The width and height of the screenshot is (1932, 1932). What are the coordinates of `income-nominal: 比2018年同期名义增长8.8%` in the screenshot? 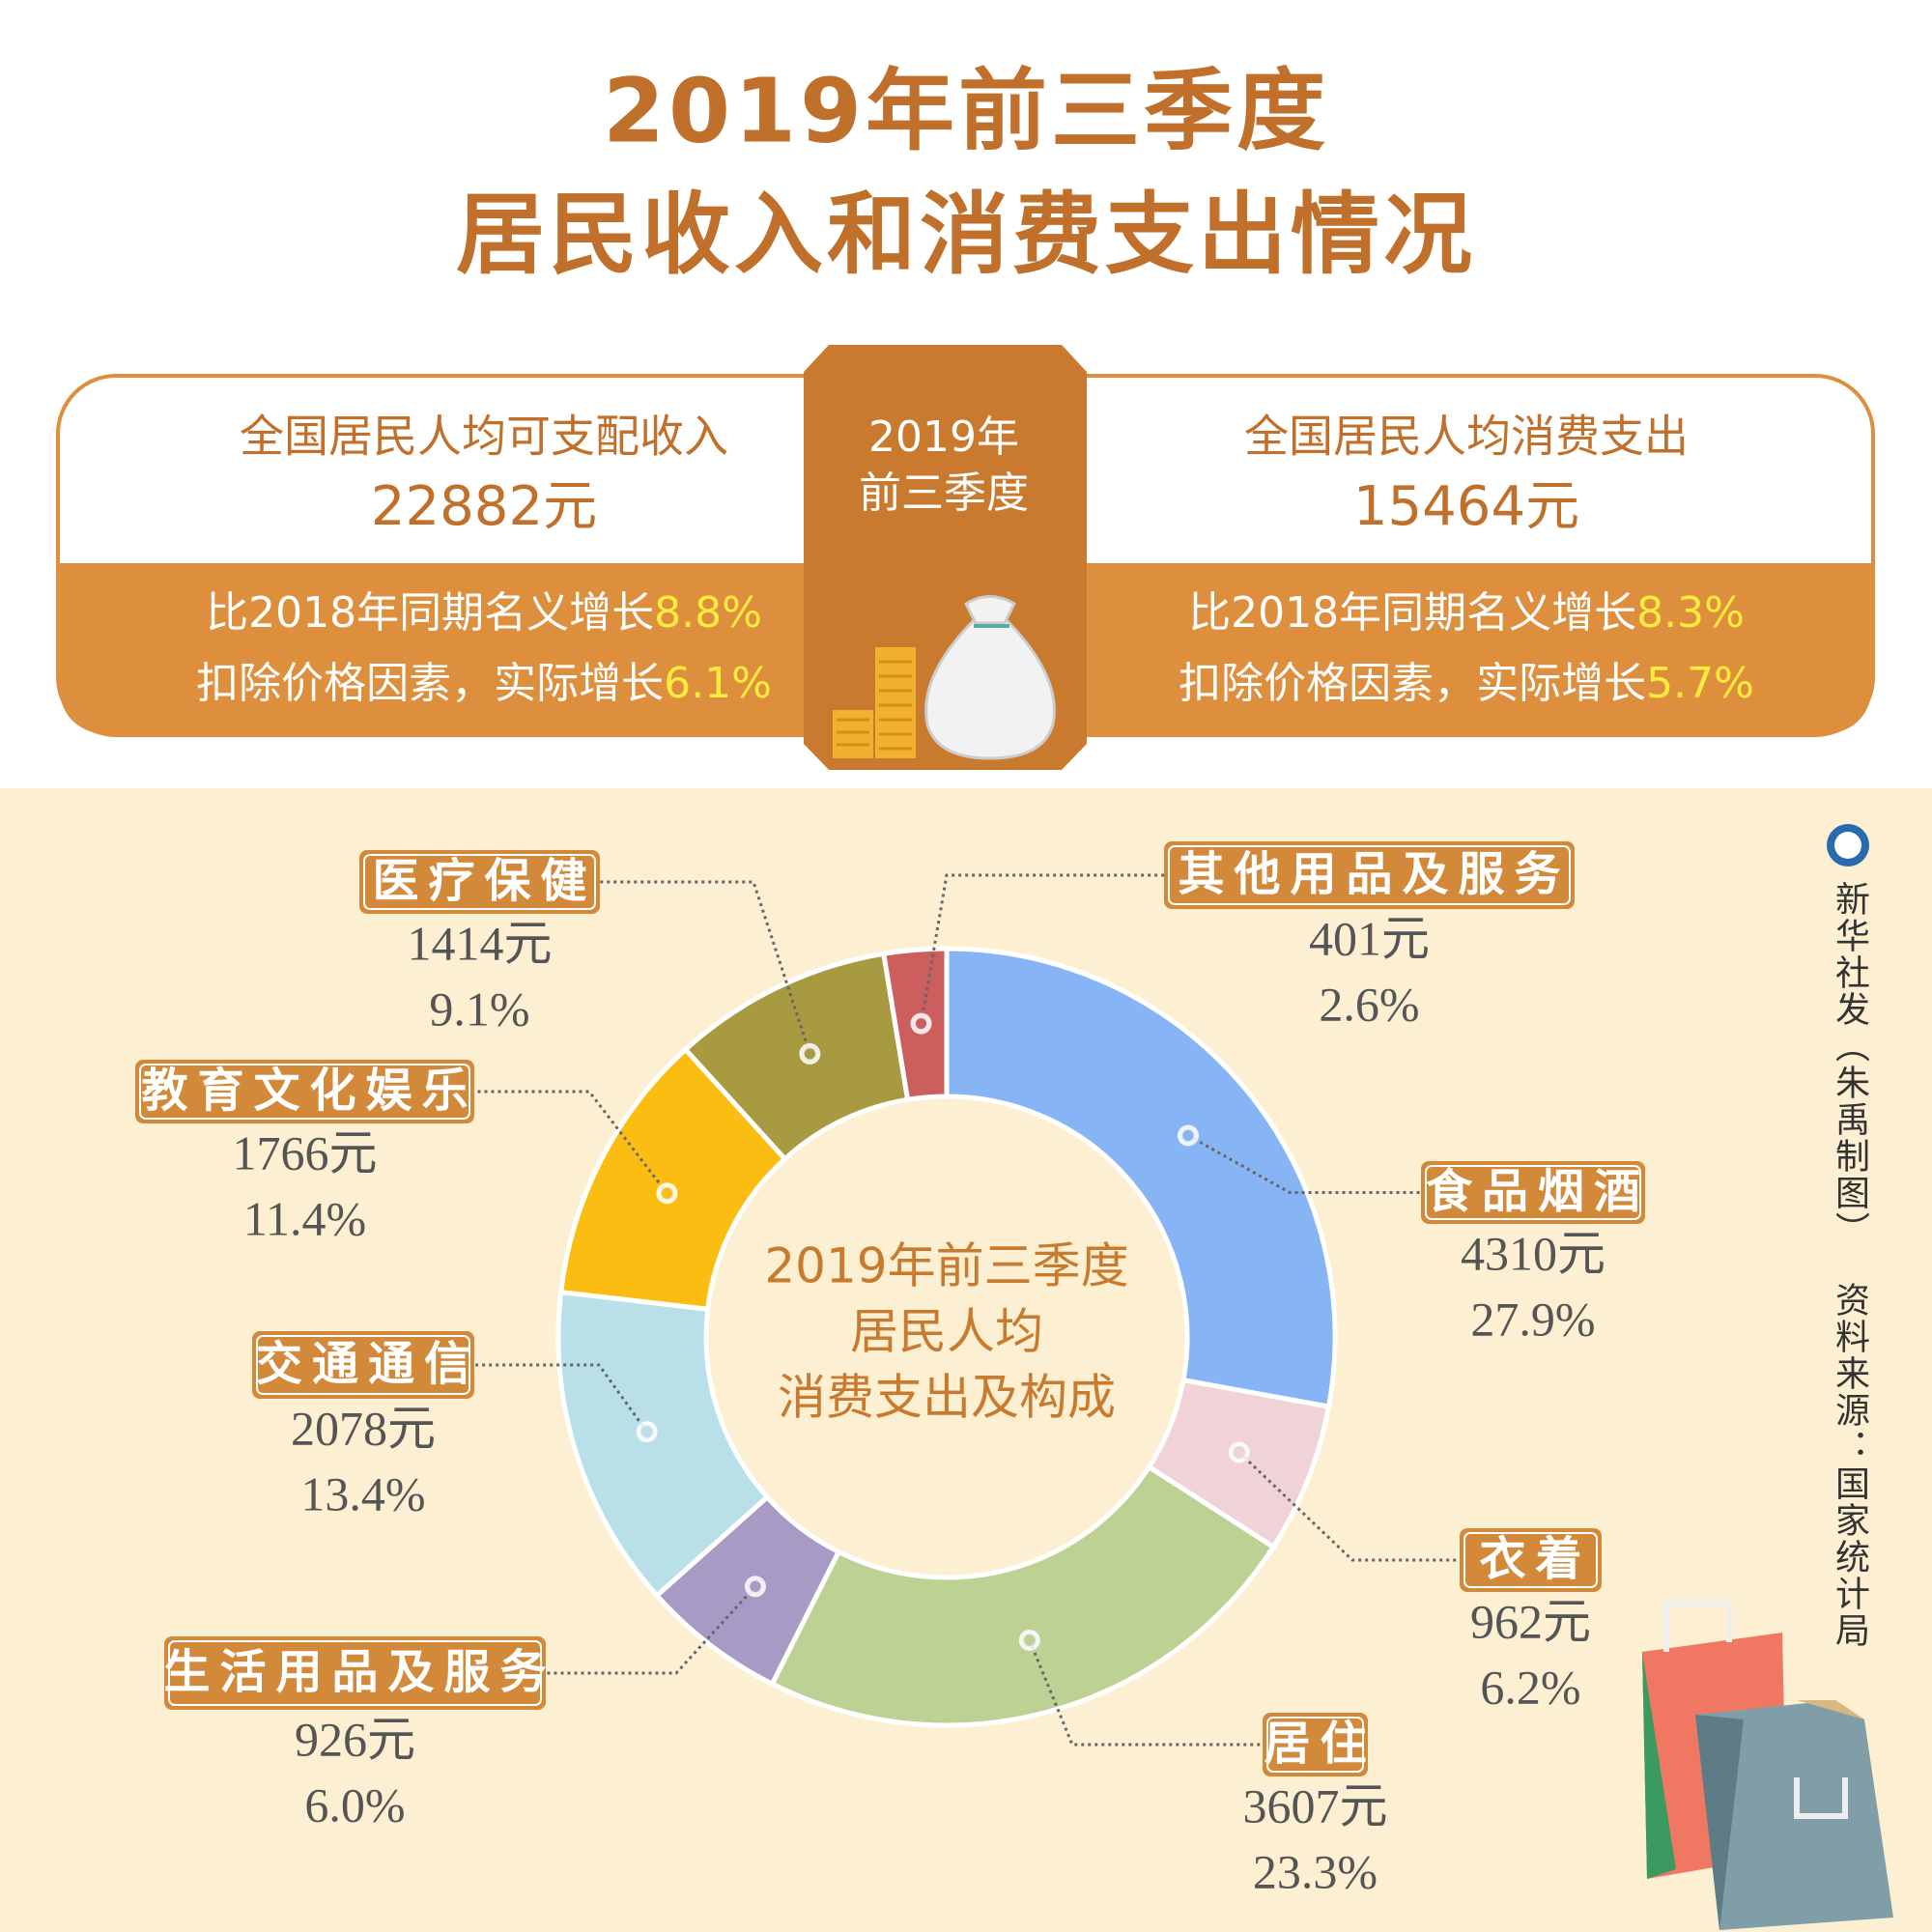 It's located at (484, 613).